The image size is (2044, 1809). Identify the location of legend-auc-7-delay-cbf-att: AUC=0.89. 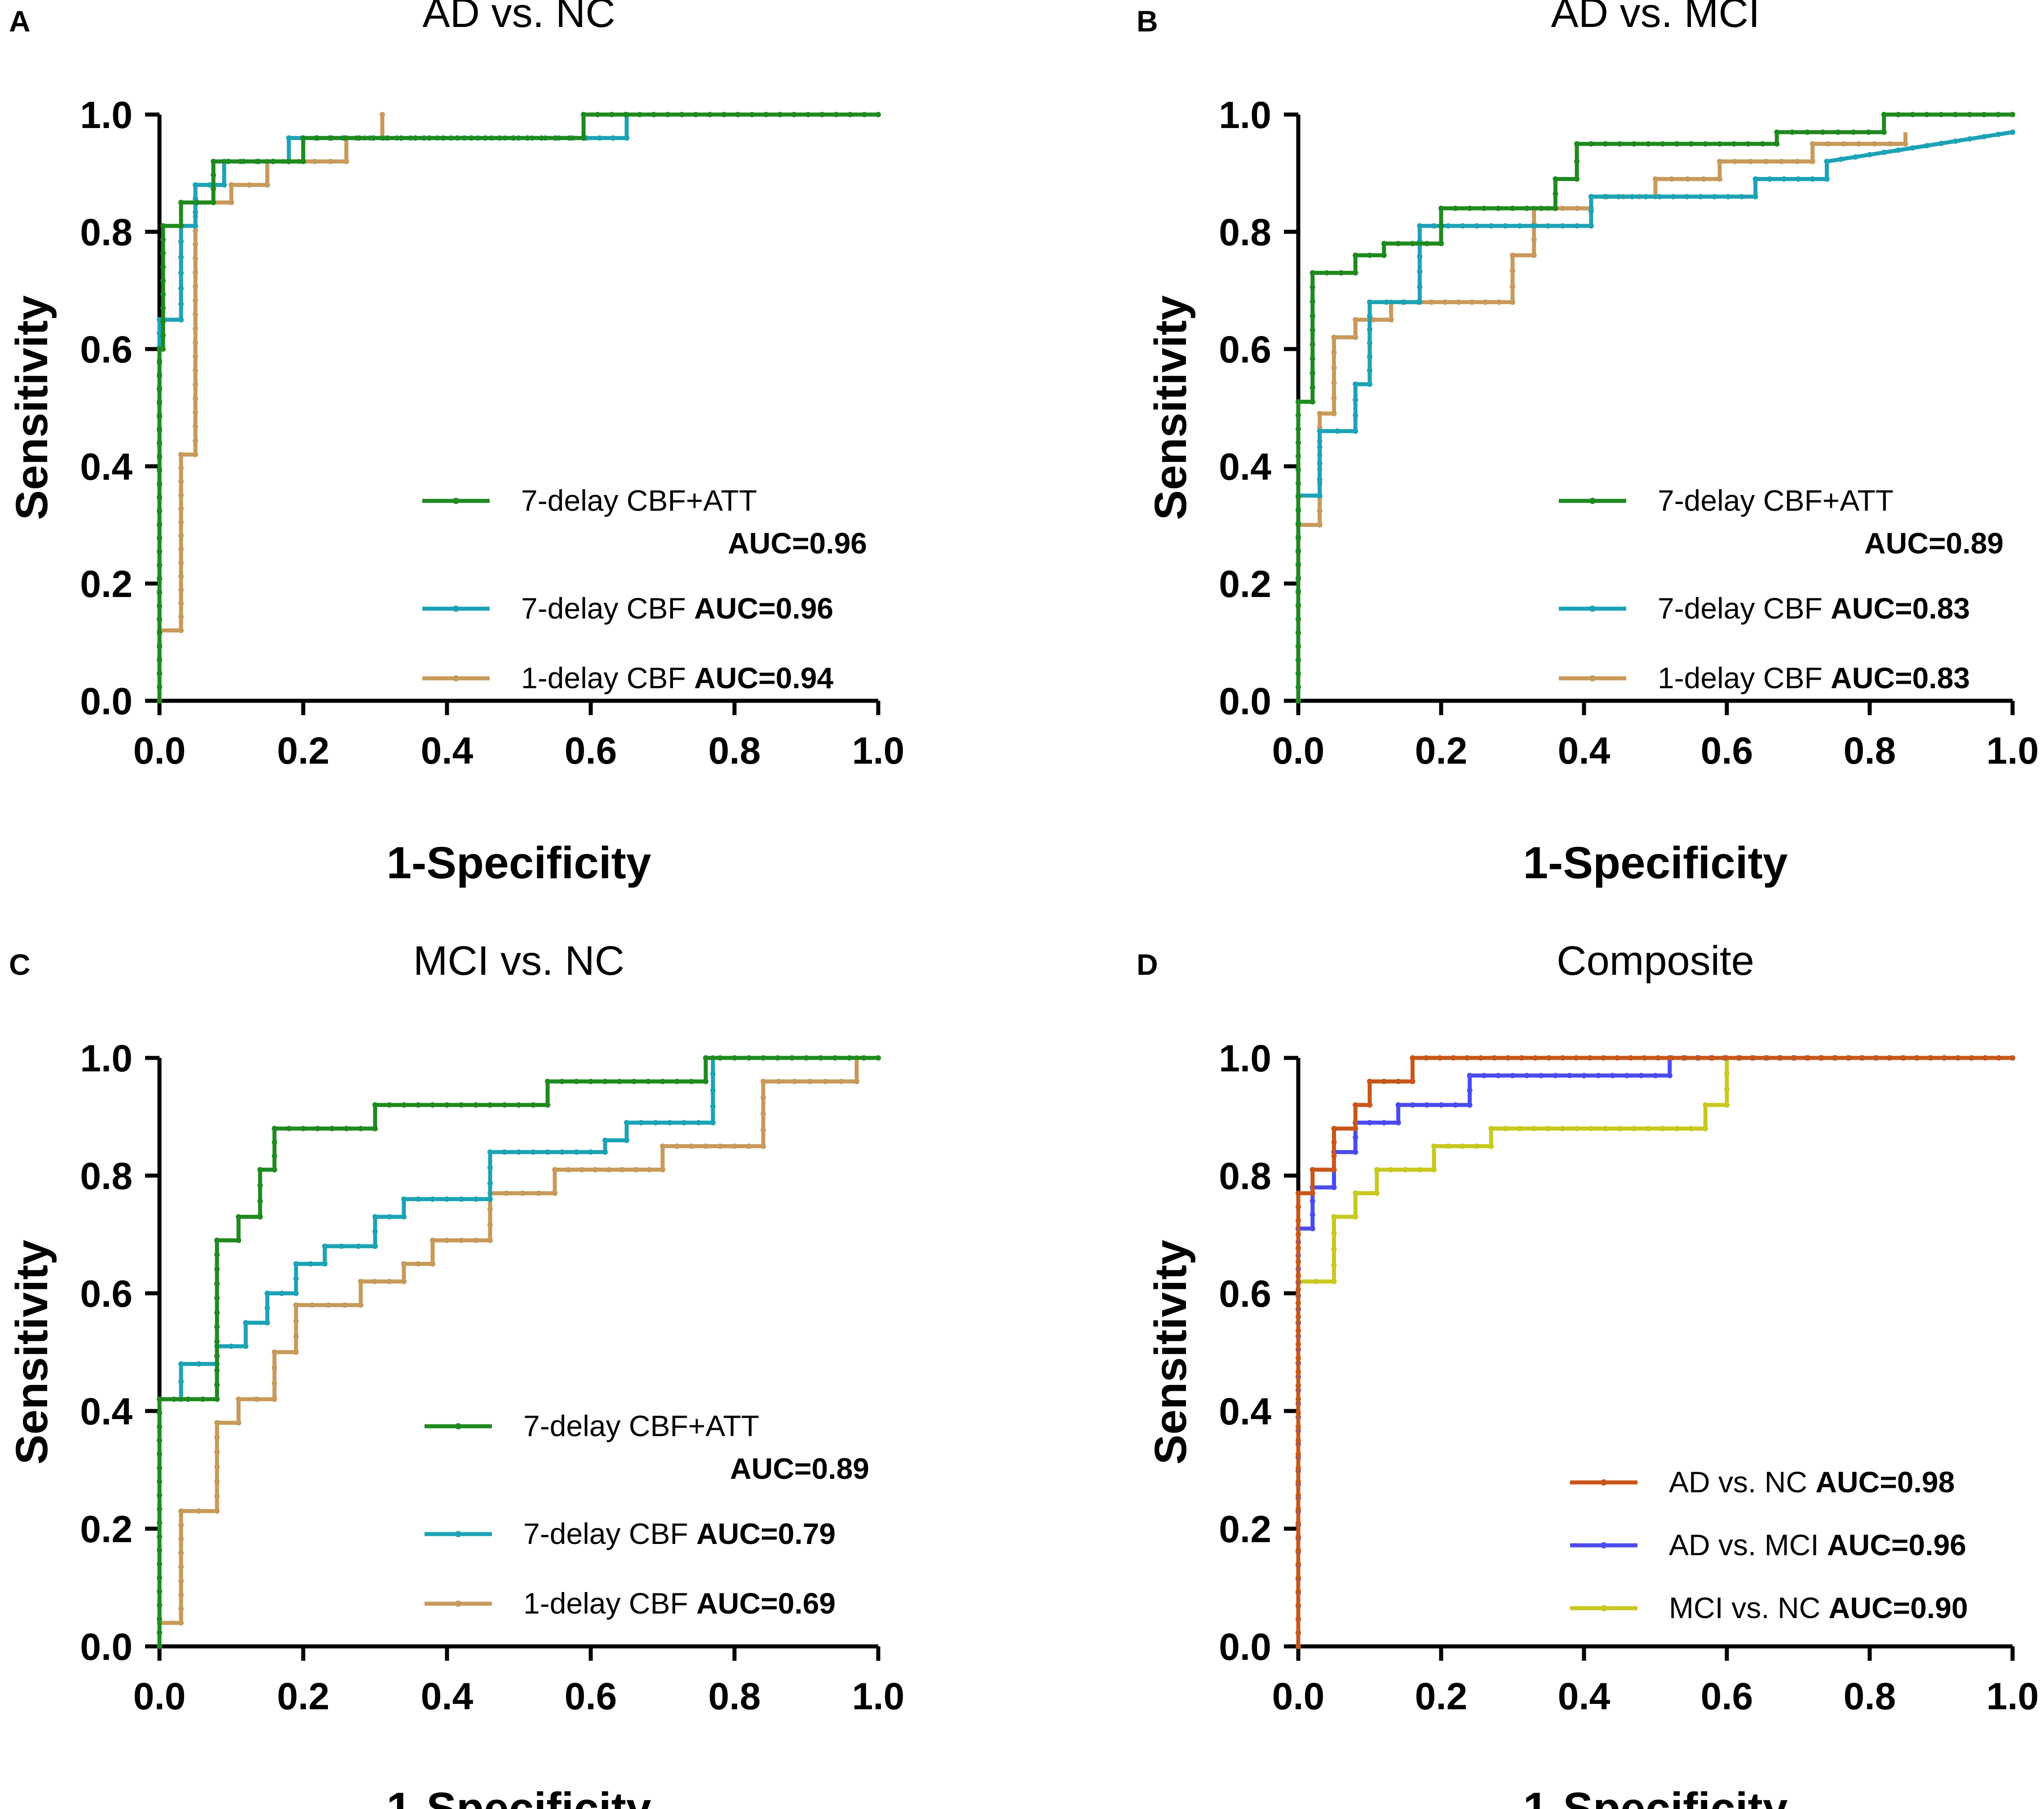
(1934, 543).